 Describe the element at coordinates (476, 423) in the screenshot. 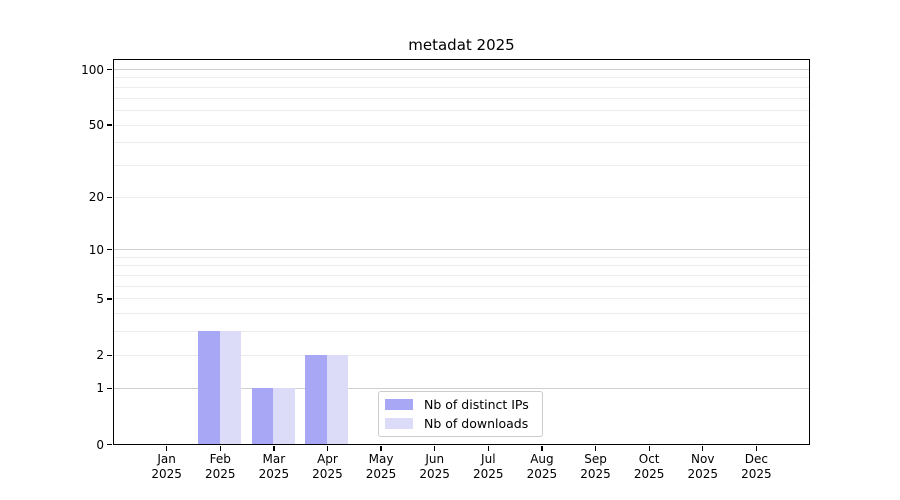

I see `legend-label-downloads: Nb of downloads` at that location.